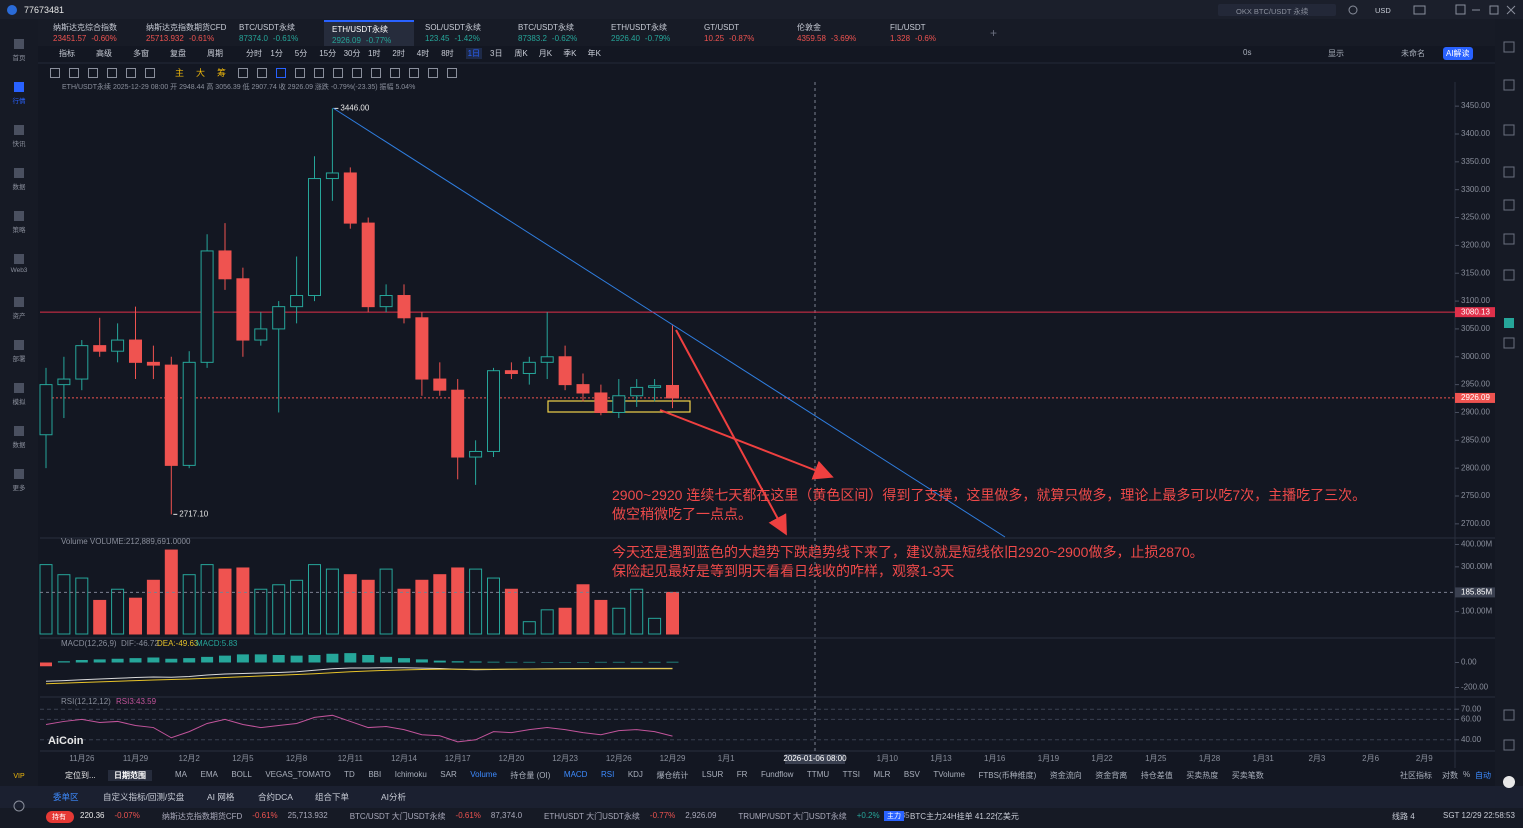 This screenshot has width=1523, height=828. Describe the element at coordinates (202, 816) in the screenshot. I see `status-item: 纳斯达克指数期货CFD` at that location.